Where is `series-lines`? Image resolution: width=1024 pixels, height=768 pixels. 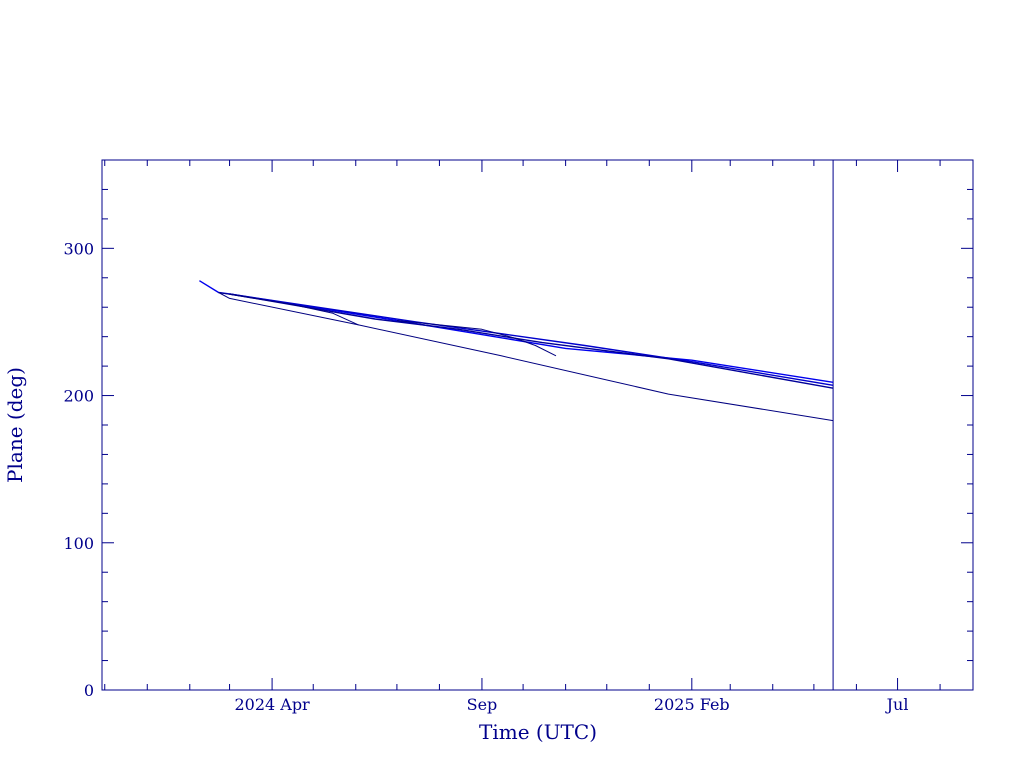
series-lines is located at coordinates (516, 351).